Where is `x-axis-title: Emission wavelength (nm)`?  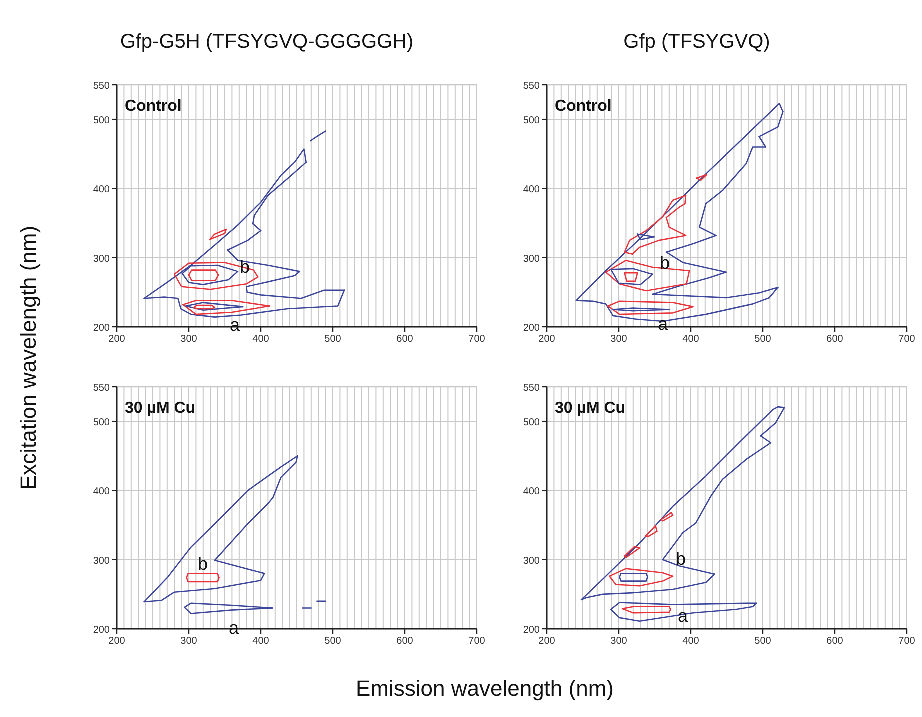
x-axis-title: Emission wavelength (nm) is located at coordinates (485, 688).